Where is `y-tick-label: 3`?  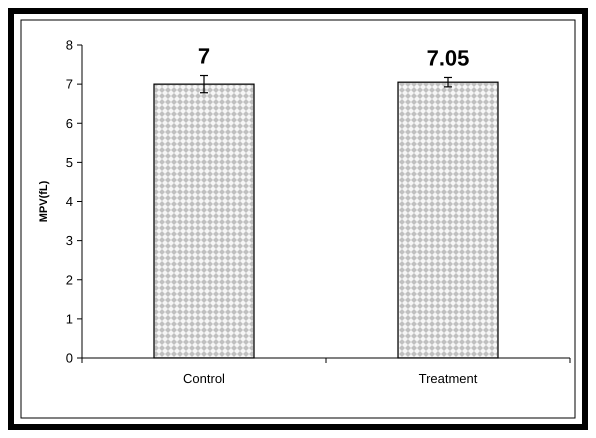 y-tick-label: 3 is located at coordinates (69, 240).